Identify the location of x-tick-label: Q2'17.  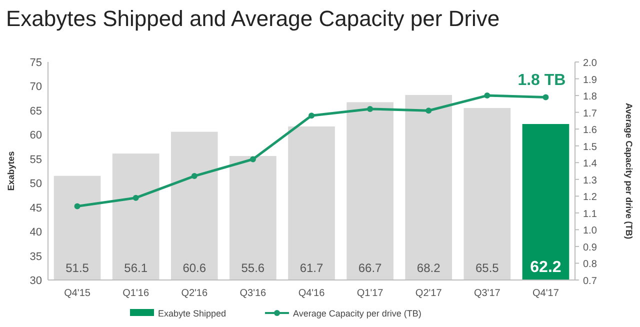
(428, 293).